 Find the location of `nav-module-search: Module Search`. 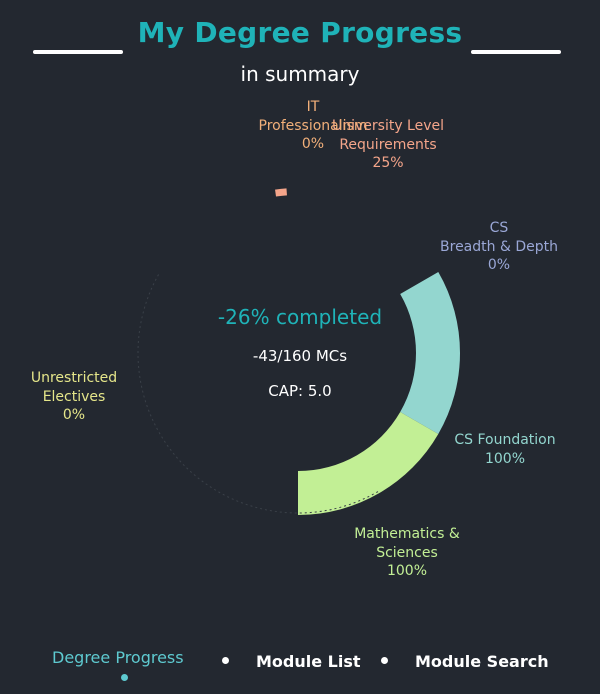

nav-module-search: Module Search is located at coordinates (482, 661).